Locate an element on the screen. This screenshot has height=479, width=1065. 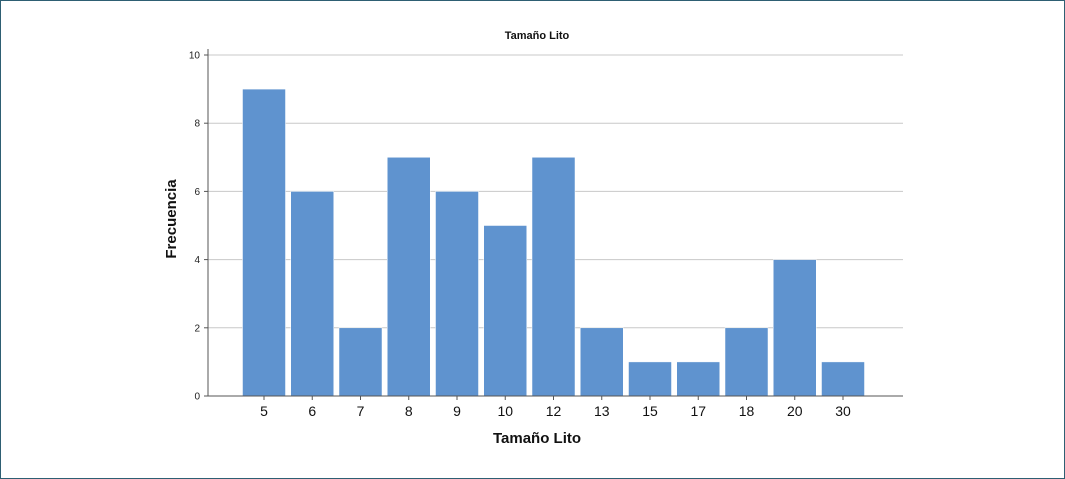
x-tick-label: 8 is located at coordinates (409, 411).